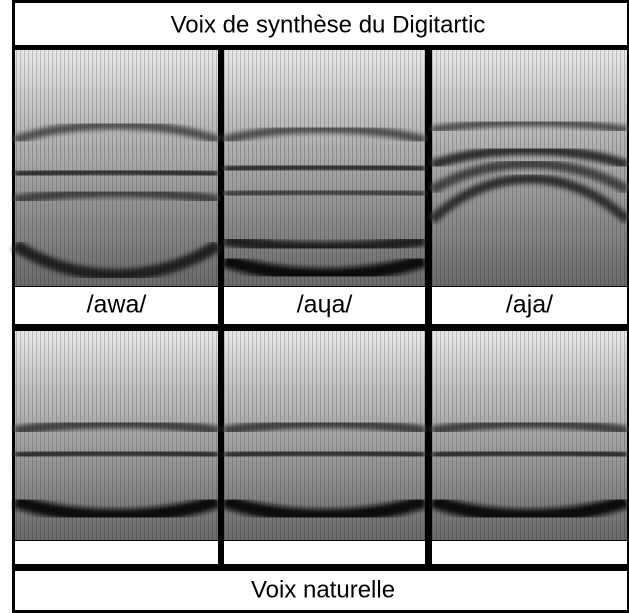  I want to click on label: /aɥa/, so click(325, 305).